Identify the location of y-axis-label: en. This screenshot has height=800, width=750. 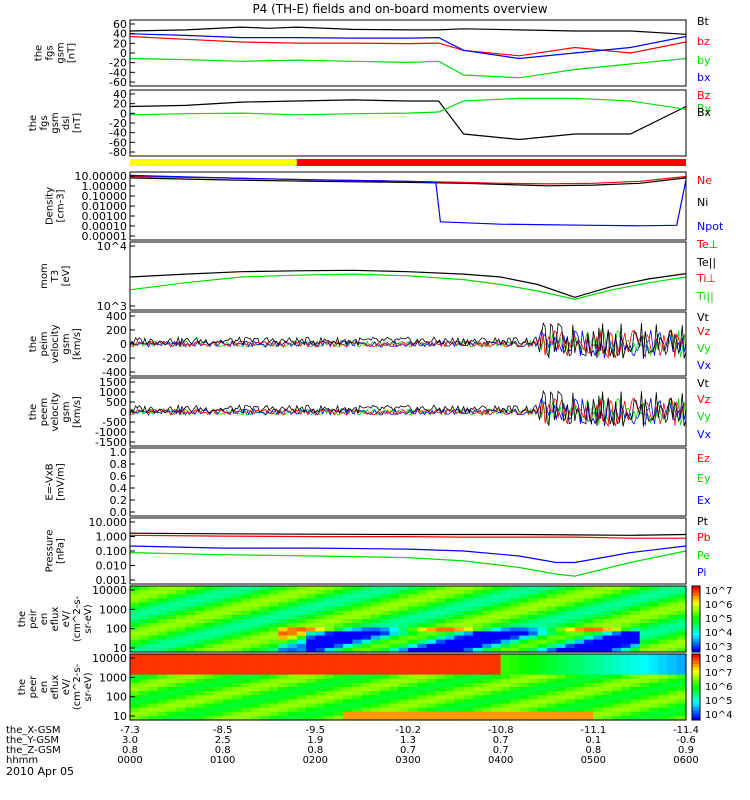
(44, 619).